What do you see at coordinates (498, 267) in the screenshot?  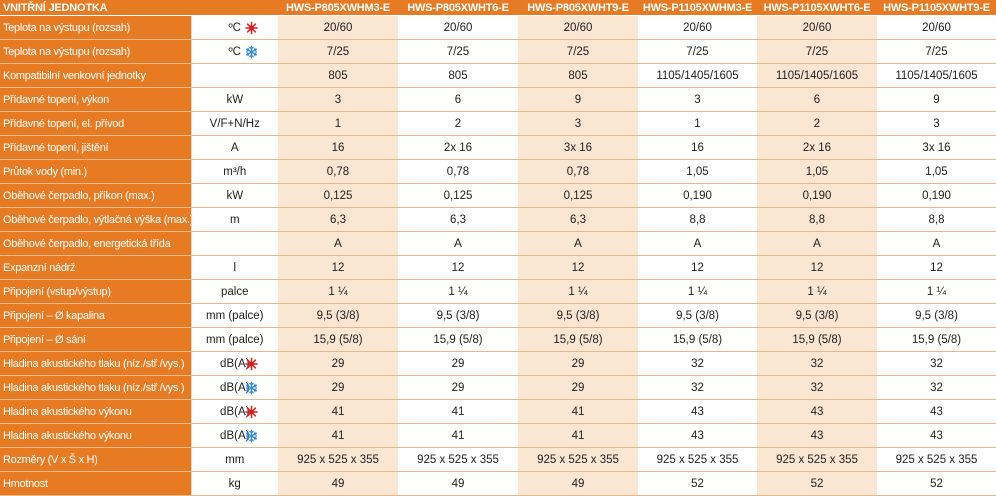 I see `table-row: Expanzní nádrž l 12 12 12 12 12 12` at bounding box center [498, 267].